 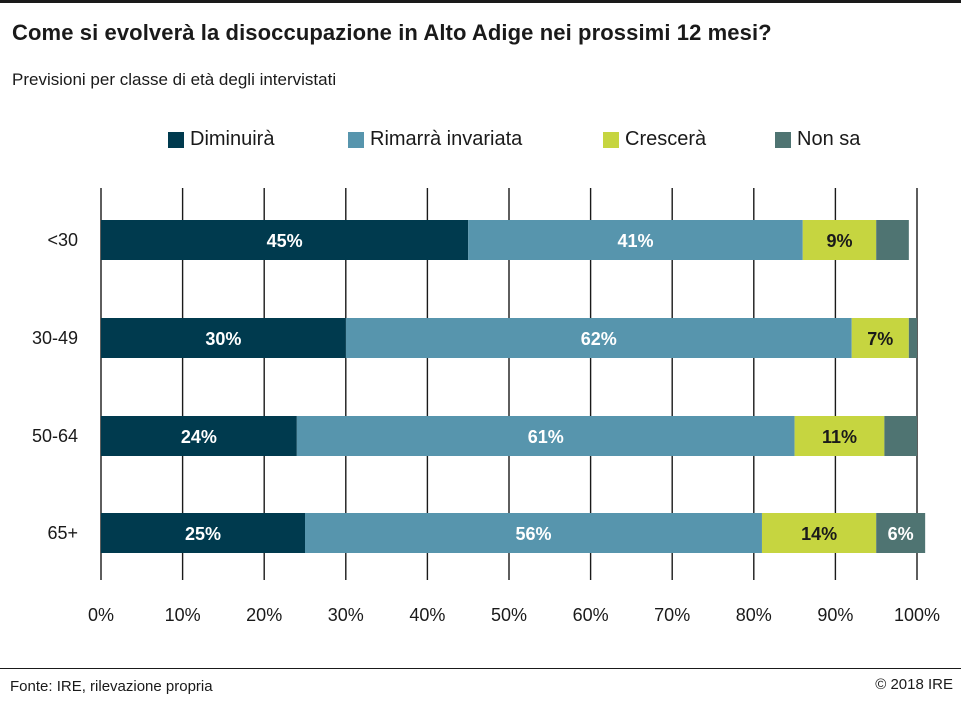 What do you see at coordinates (611, 139) in the screenshot?
I see `legend-swatch-crescera` at bounding box center [611, 139].